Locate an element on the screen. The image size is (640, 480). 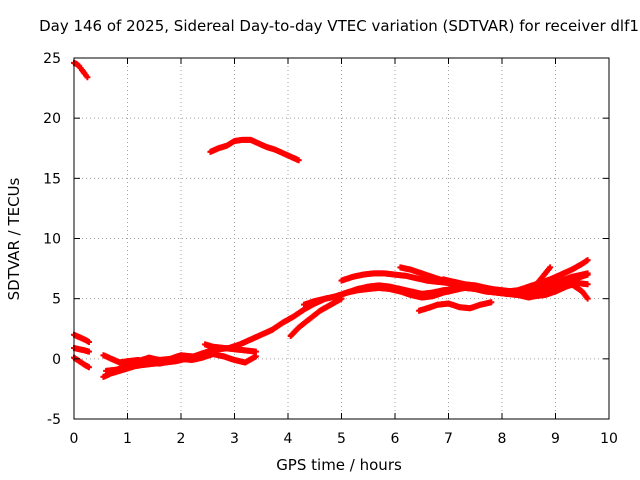
x-tick-label: 6 is located at coordinates (395, 439).